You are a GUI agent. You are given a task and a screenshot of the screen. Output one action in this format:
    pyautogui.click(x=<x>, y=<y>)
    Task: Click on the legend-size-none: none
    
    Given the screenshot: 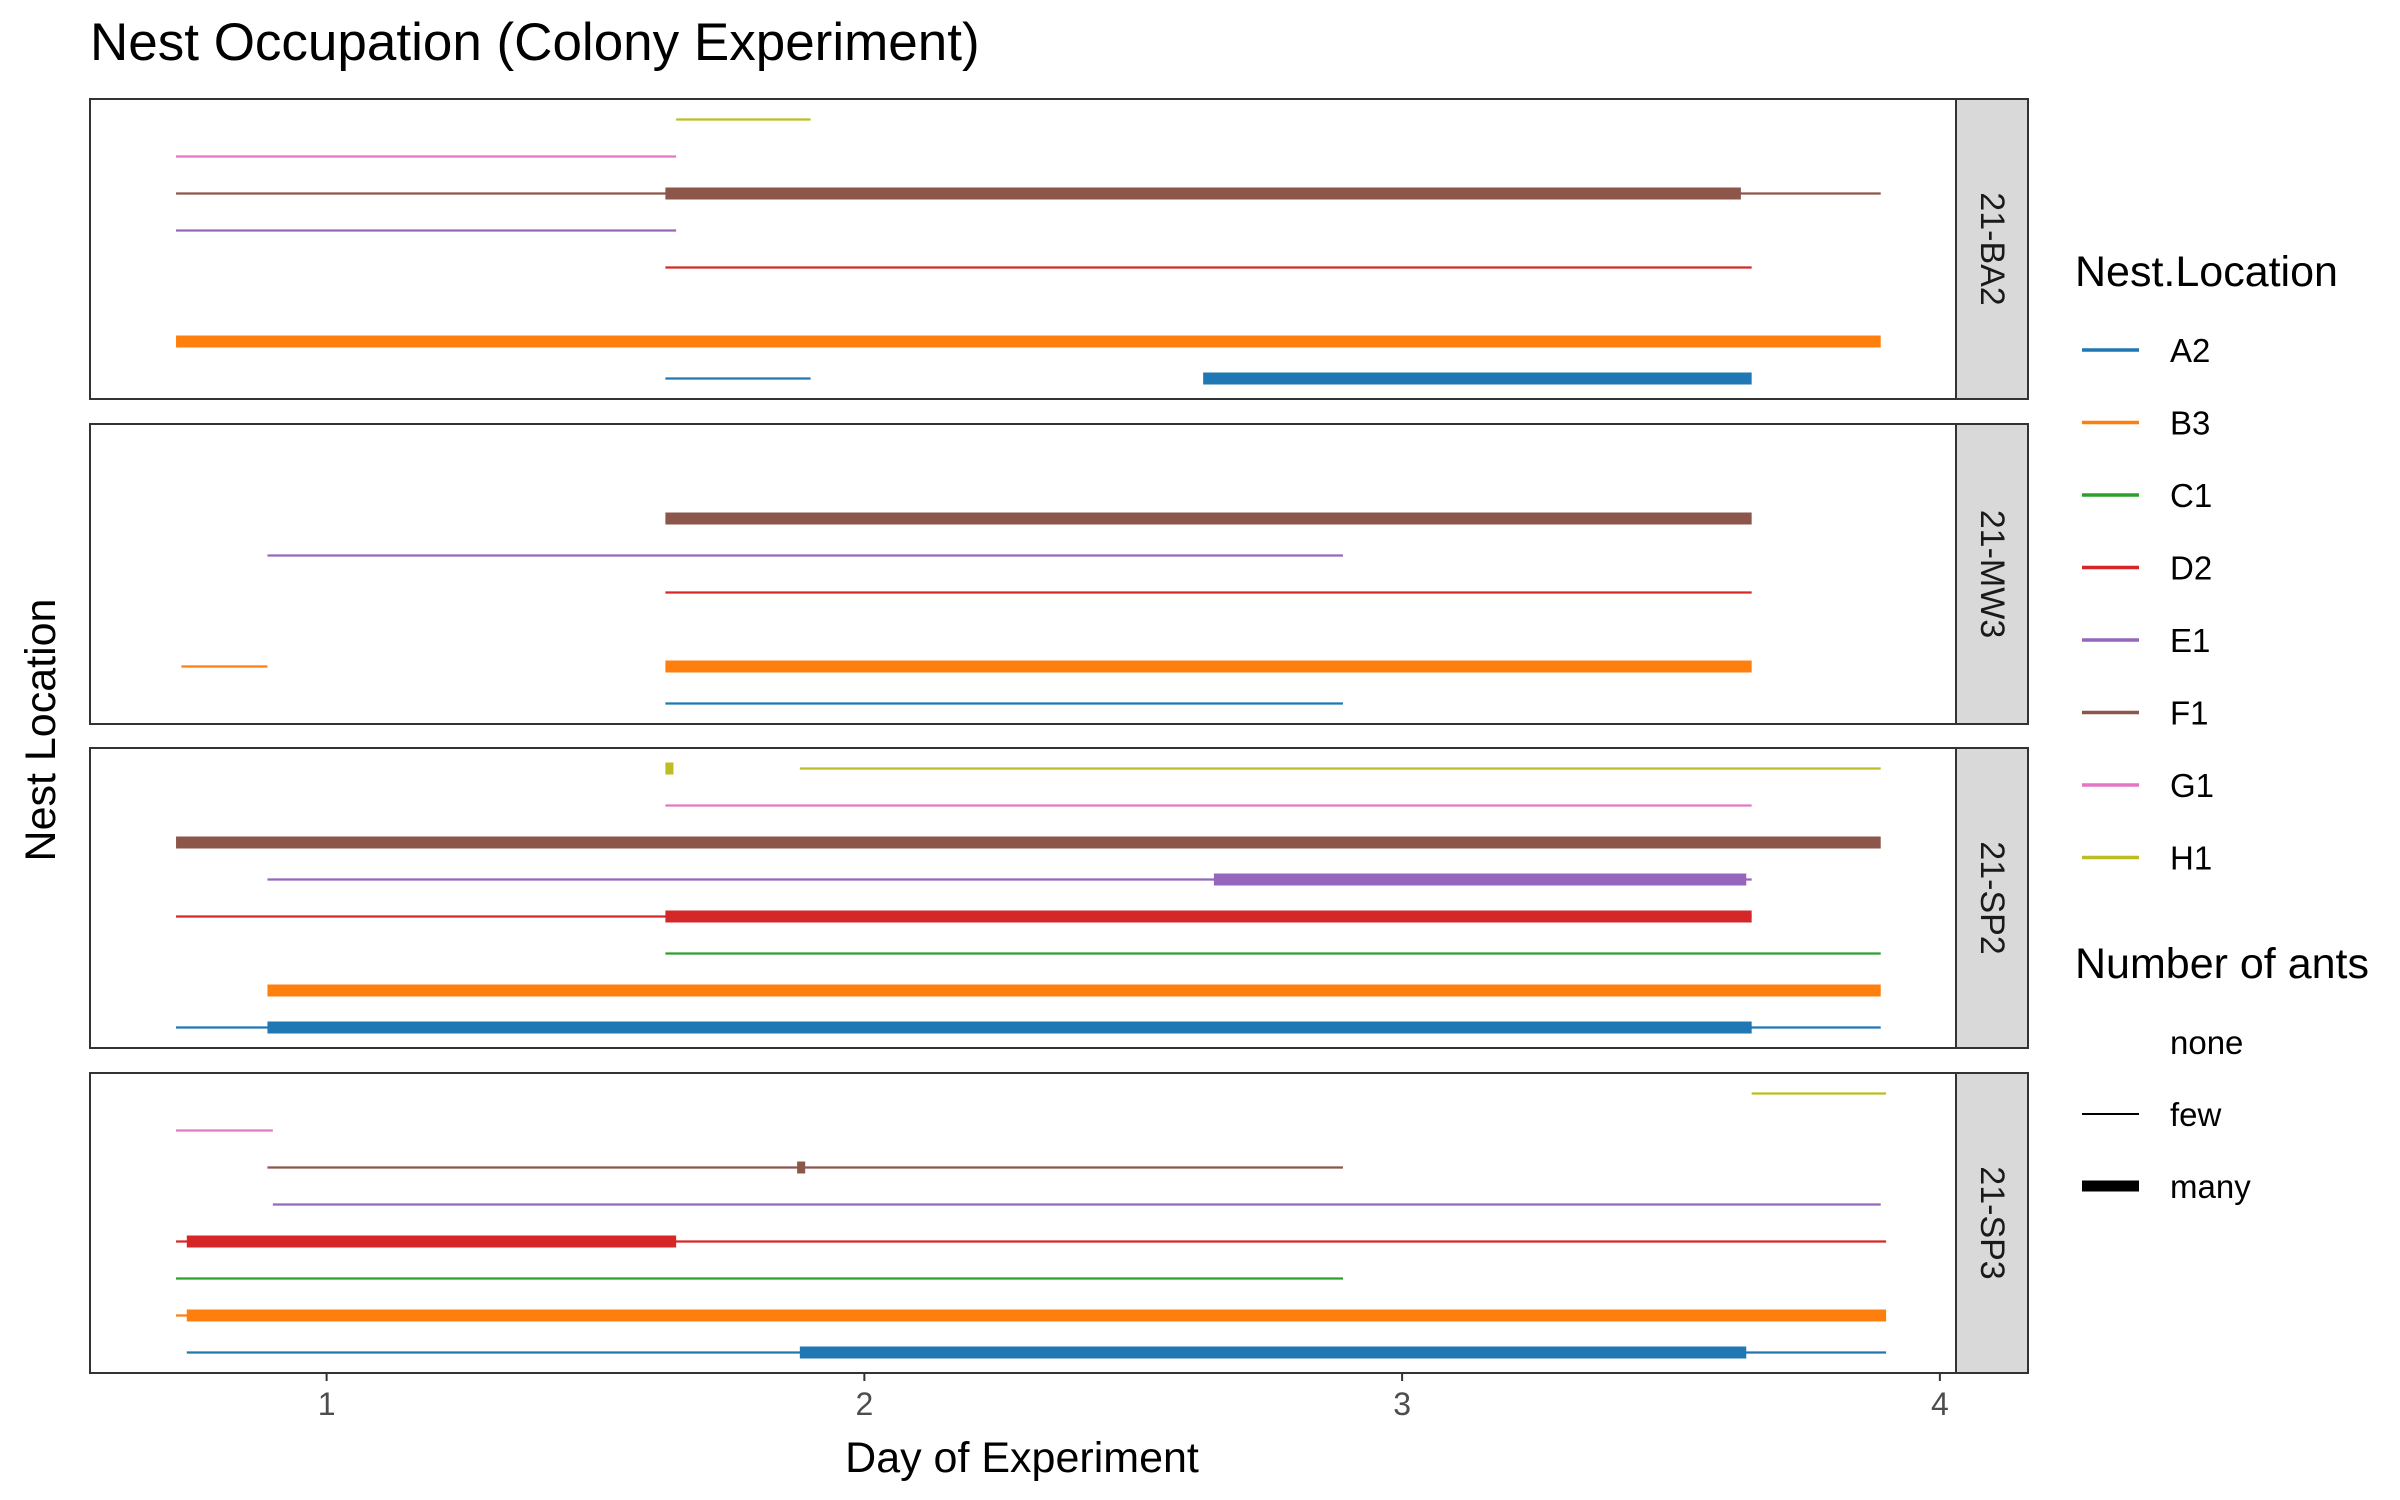 What is the action you would take?
    pyautogui.click(x=2206, y=1042)
    